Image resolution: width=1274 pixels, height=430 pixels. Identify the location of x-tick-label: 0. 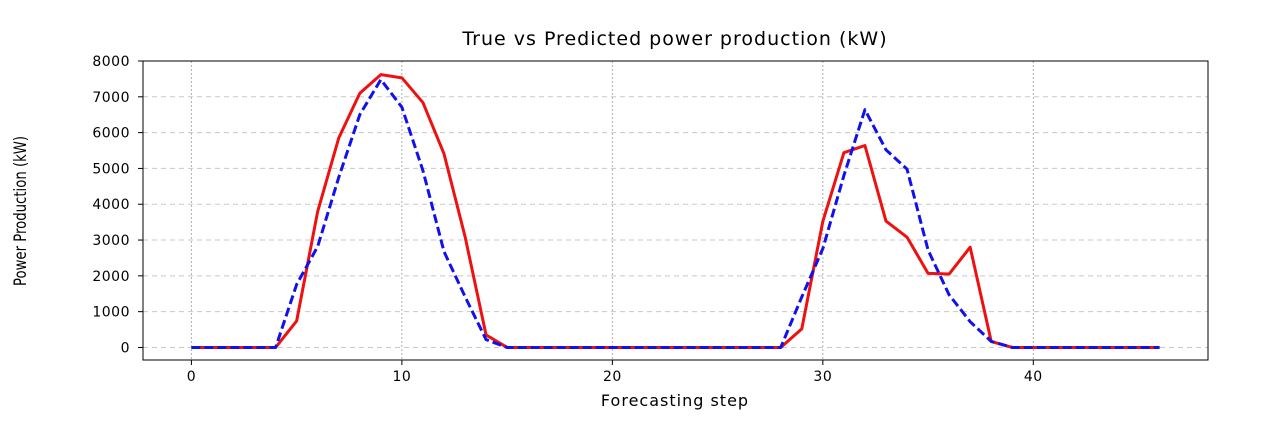
(191, 377).